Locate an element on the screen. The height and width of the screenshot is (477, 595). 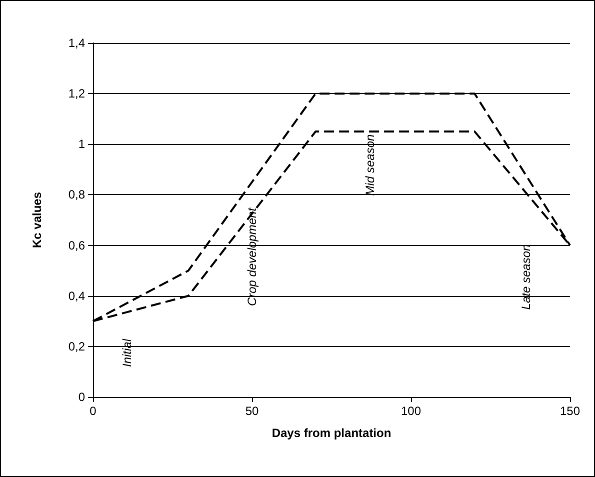
y-tick-label: 0,6 is located at coordinates (77, 245).